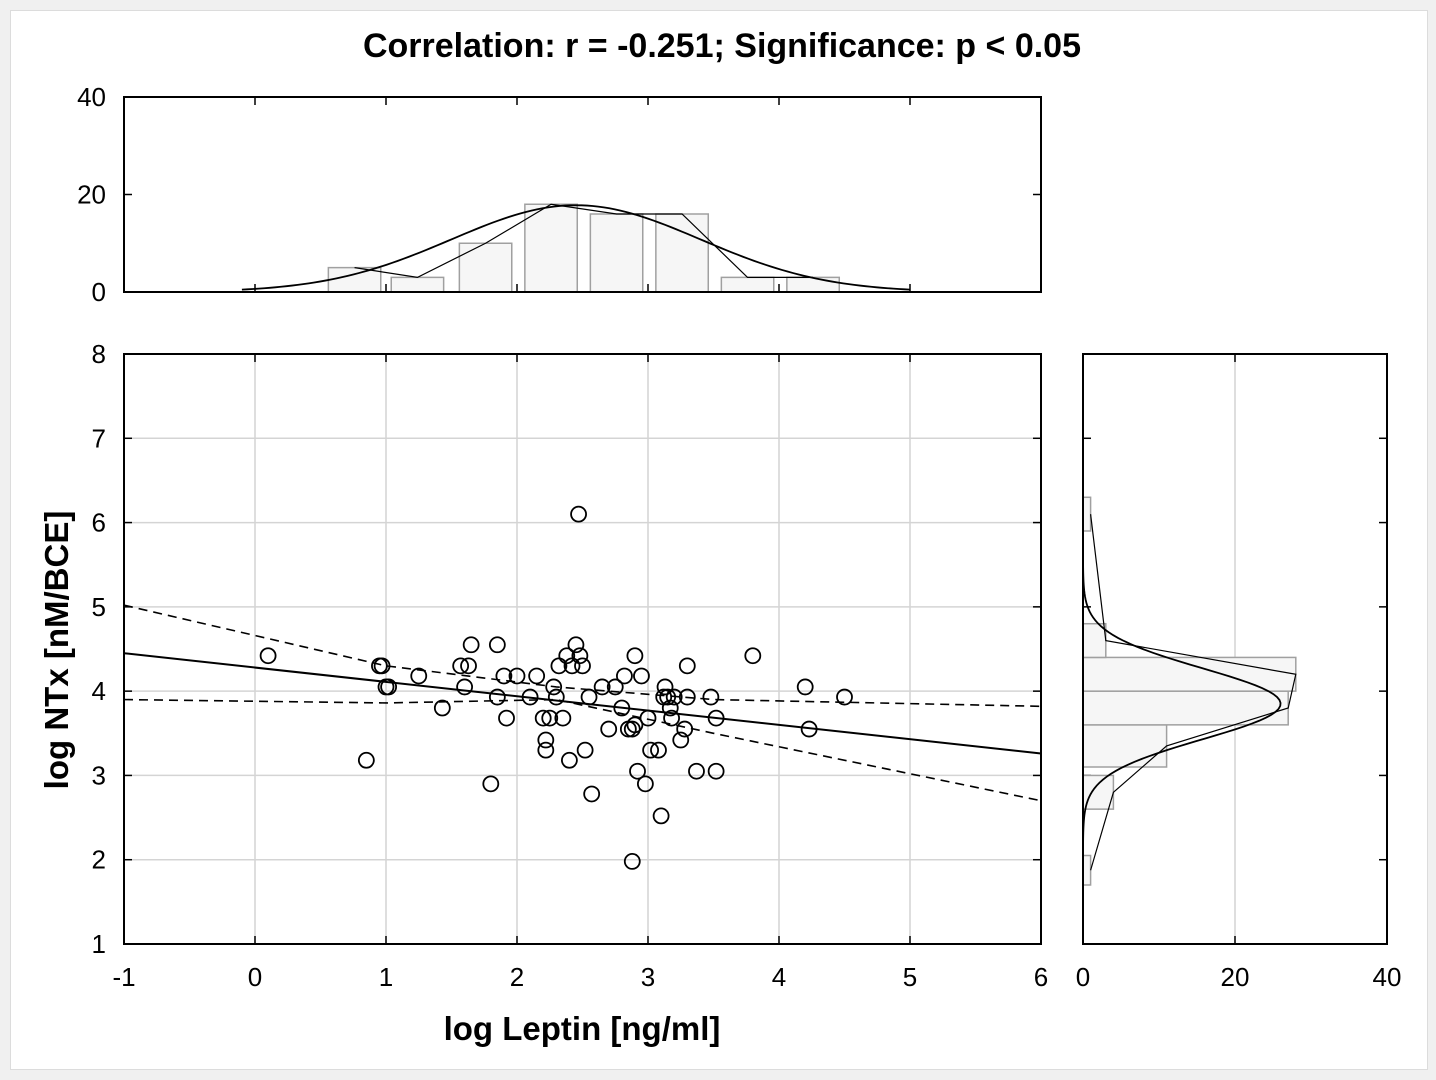 This screenshot has width=1436, height=1080. What do you see at coordinates (1083, 977) in the screenshot?
I see `right-hist-x-tick-label: 0` at bounding box center [1083, 977].